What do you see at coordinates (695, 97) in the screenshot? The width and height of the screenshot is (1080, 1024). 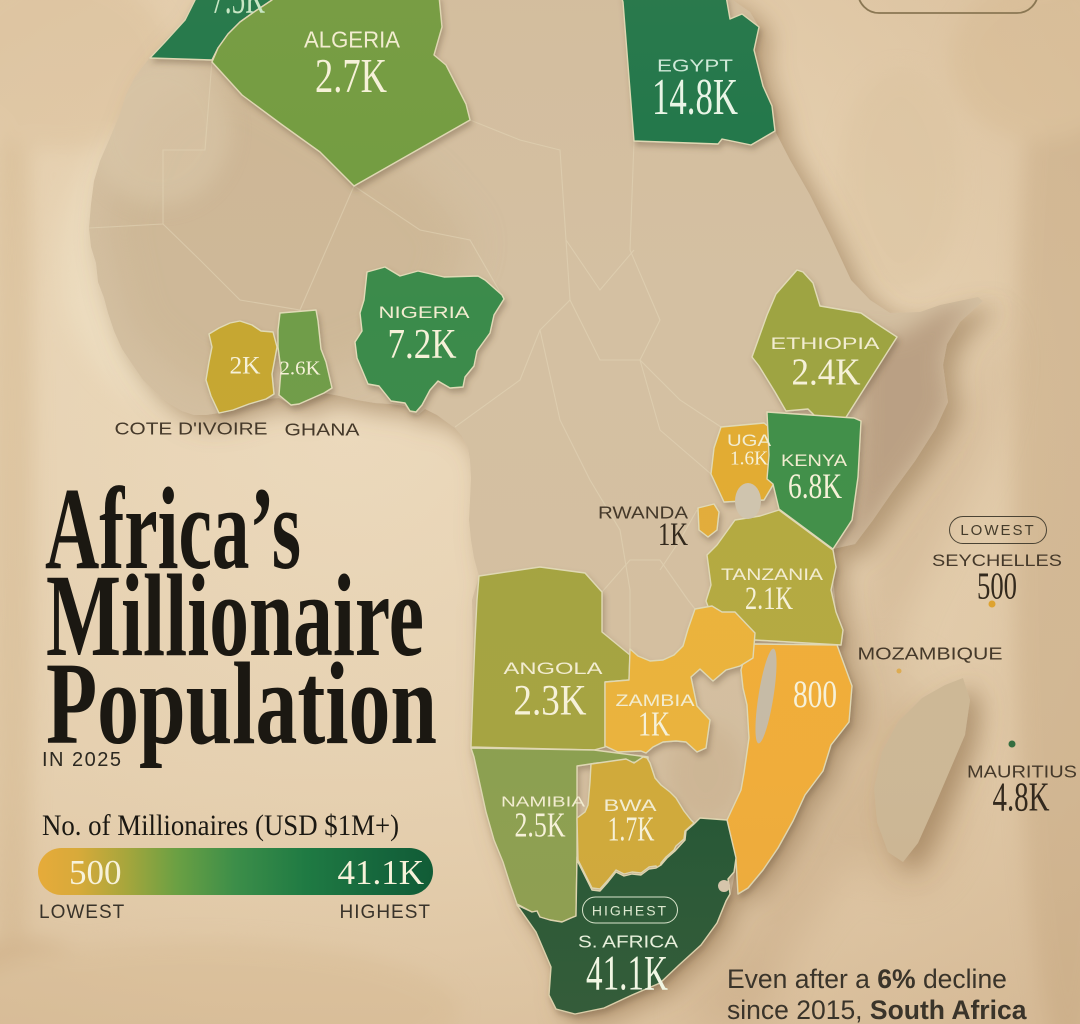 I see `svg-text: 14.8K` at bounding box center [695, 97].